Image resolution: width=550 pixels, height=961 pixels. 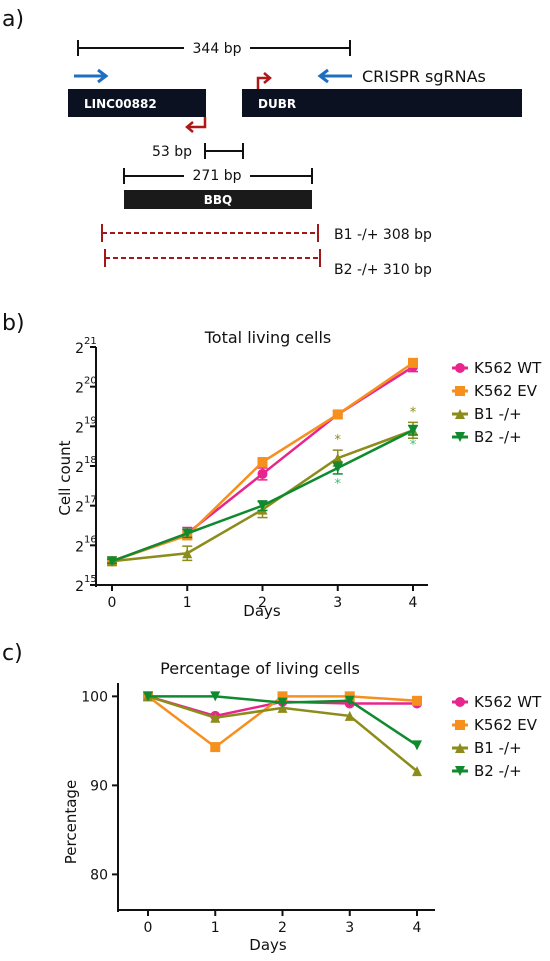 I want to click on gene-box-linc00882, so click(x=137, y=103).